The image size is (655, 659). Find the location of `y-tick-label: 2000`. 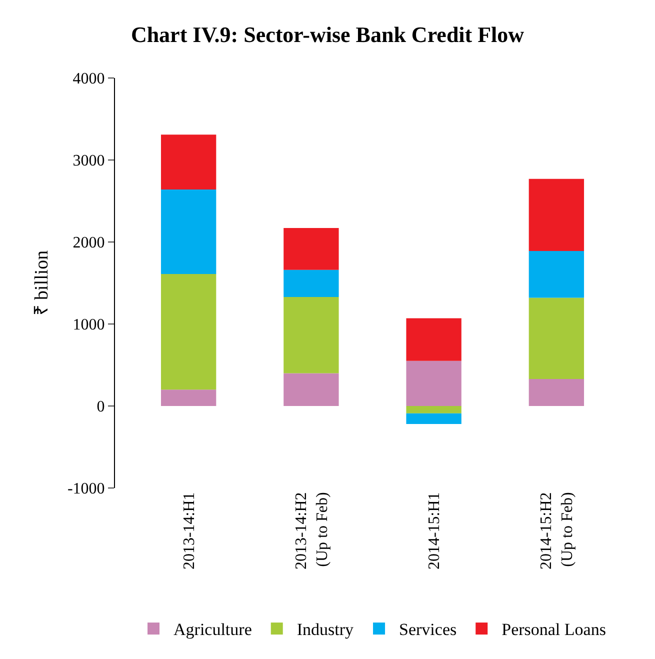

y-tick-label: 2000 is located at coordinates (88, 243).